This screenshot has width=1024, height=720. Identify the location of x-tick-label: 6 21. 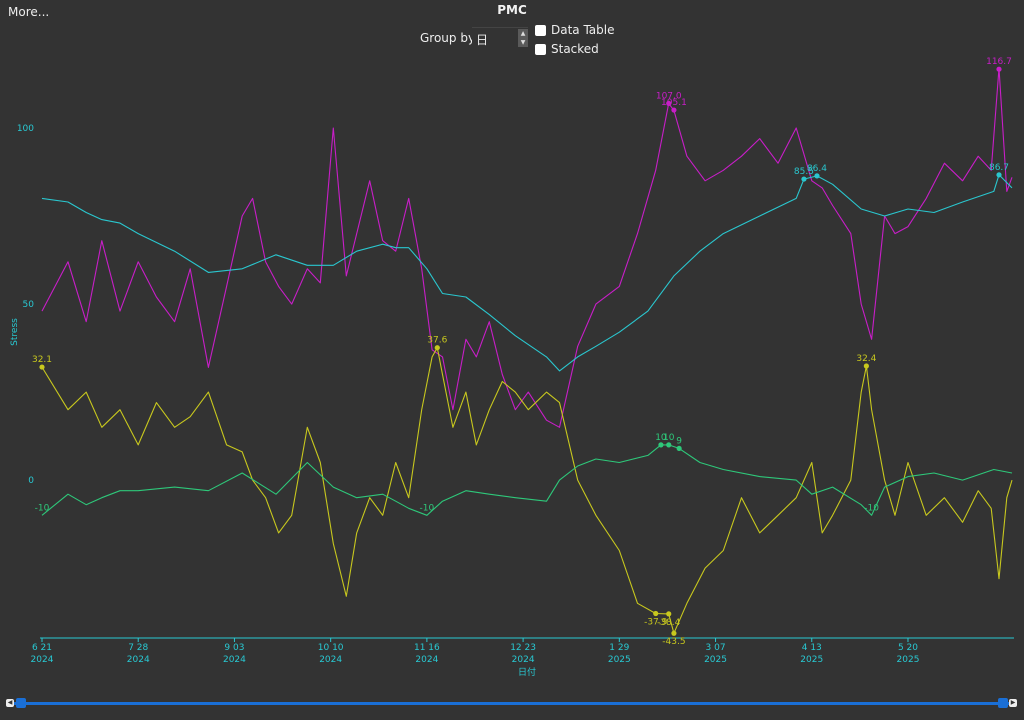
(42, 648).